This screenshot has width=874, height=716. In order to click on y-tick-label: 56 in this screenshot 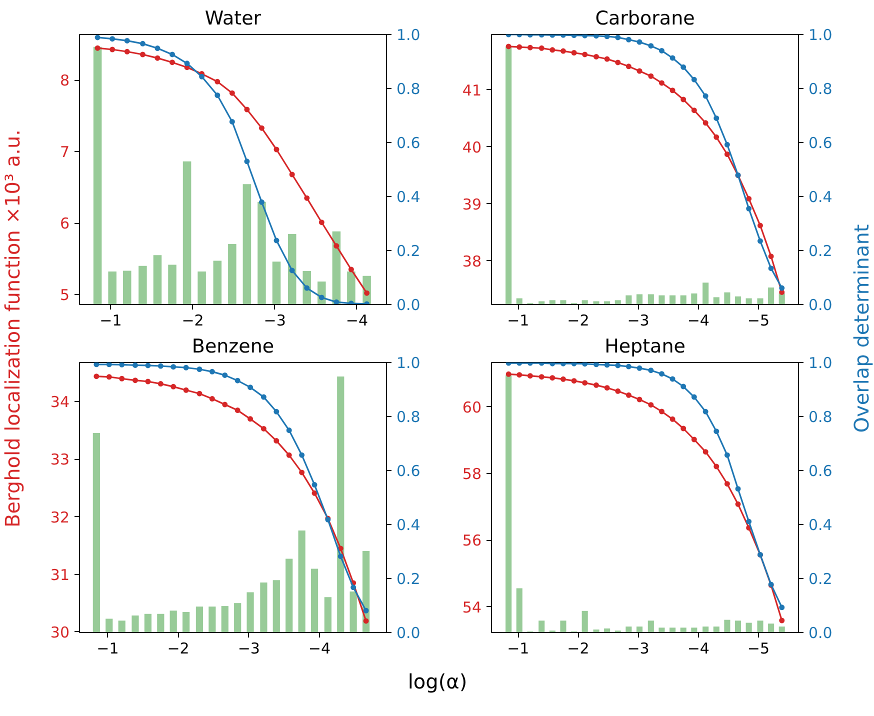, I will do `click(472, 541)`.